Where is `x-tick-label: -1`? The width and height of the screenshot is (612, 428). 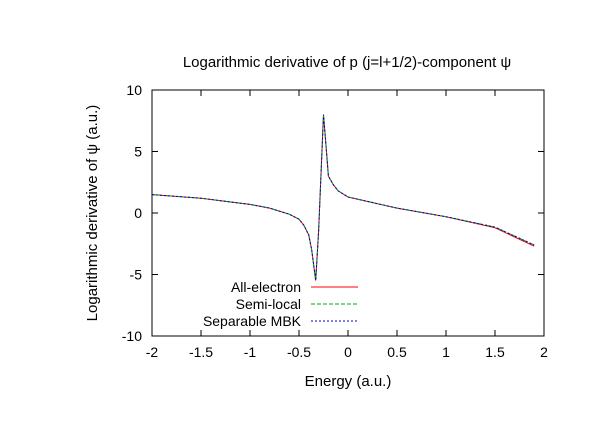 x-tick-label: -1 is located at coordinates (250, 352).